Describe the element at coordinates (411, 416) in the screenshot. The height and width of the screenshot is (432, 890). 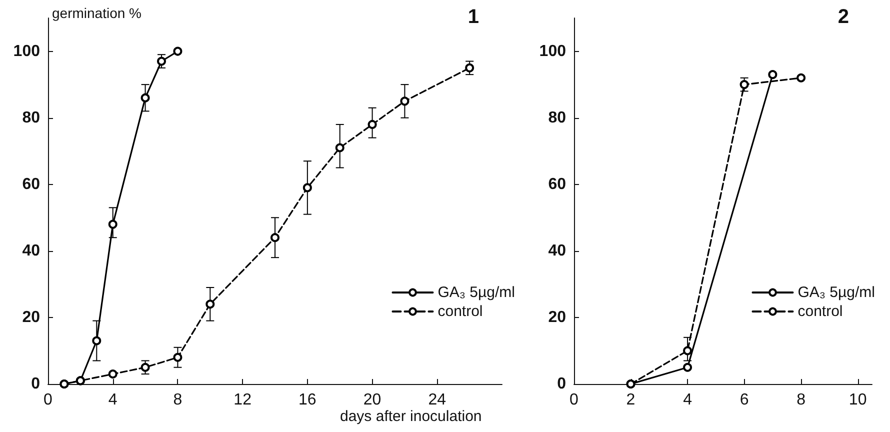
I see `x-axis-title: days after inoculation` at that location.